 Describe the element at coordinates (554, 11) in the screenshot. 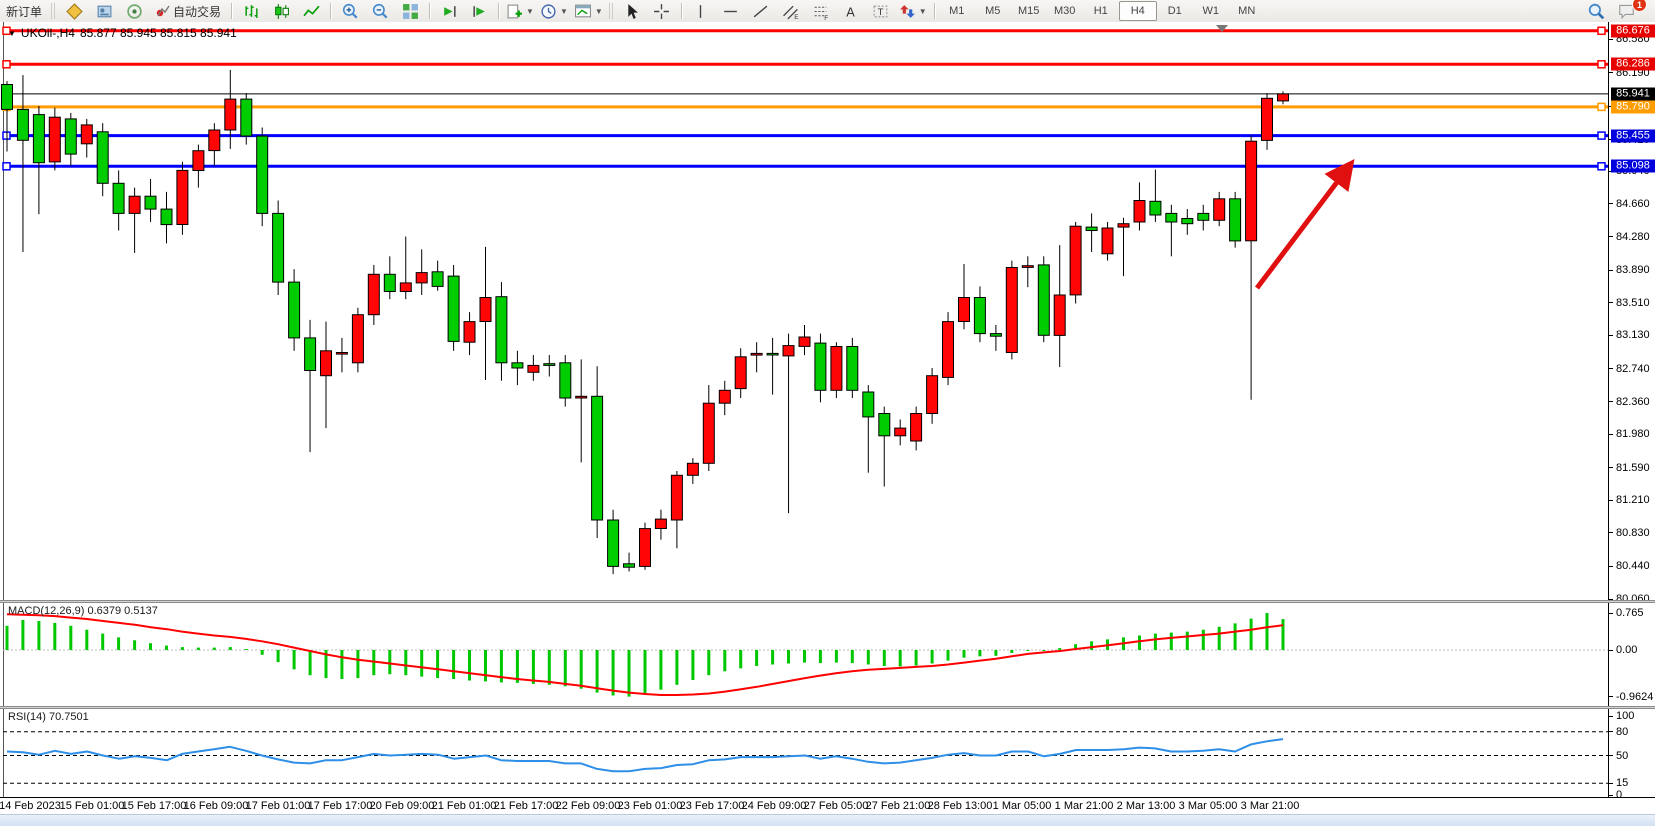

I see `periods-button: ▼` at that location.